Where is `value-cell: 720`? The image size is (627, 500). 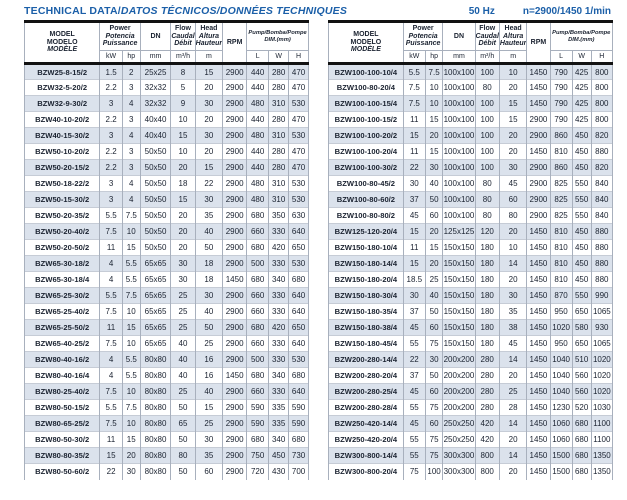
value-cell: 720 is located at coordinates (258, 471).